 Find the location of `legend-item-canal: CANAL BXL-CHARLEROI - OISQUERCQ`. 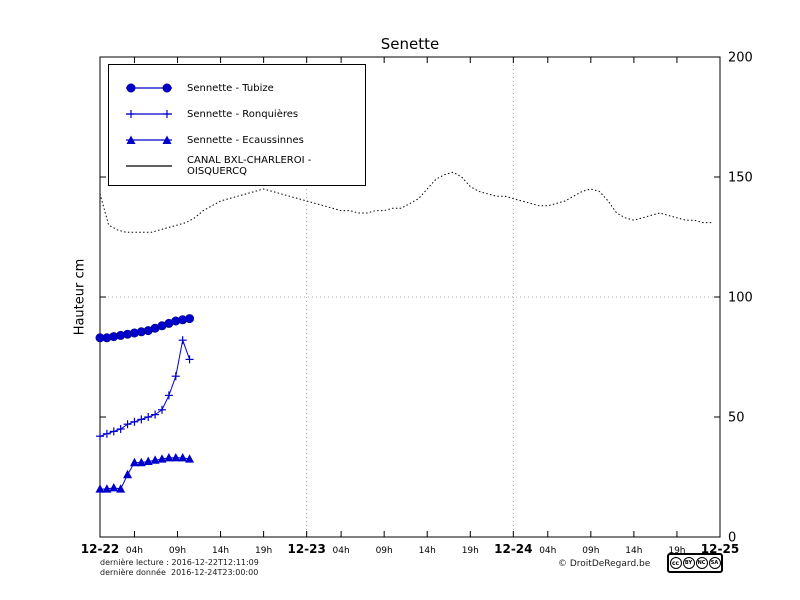

legend-item-canal: CANAL BXL-CHARLEROI - OISQUERCQ is located at coordinates (242, 166).